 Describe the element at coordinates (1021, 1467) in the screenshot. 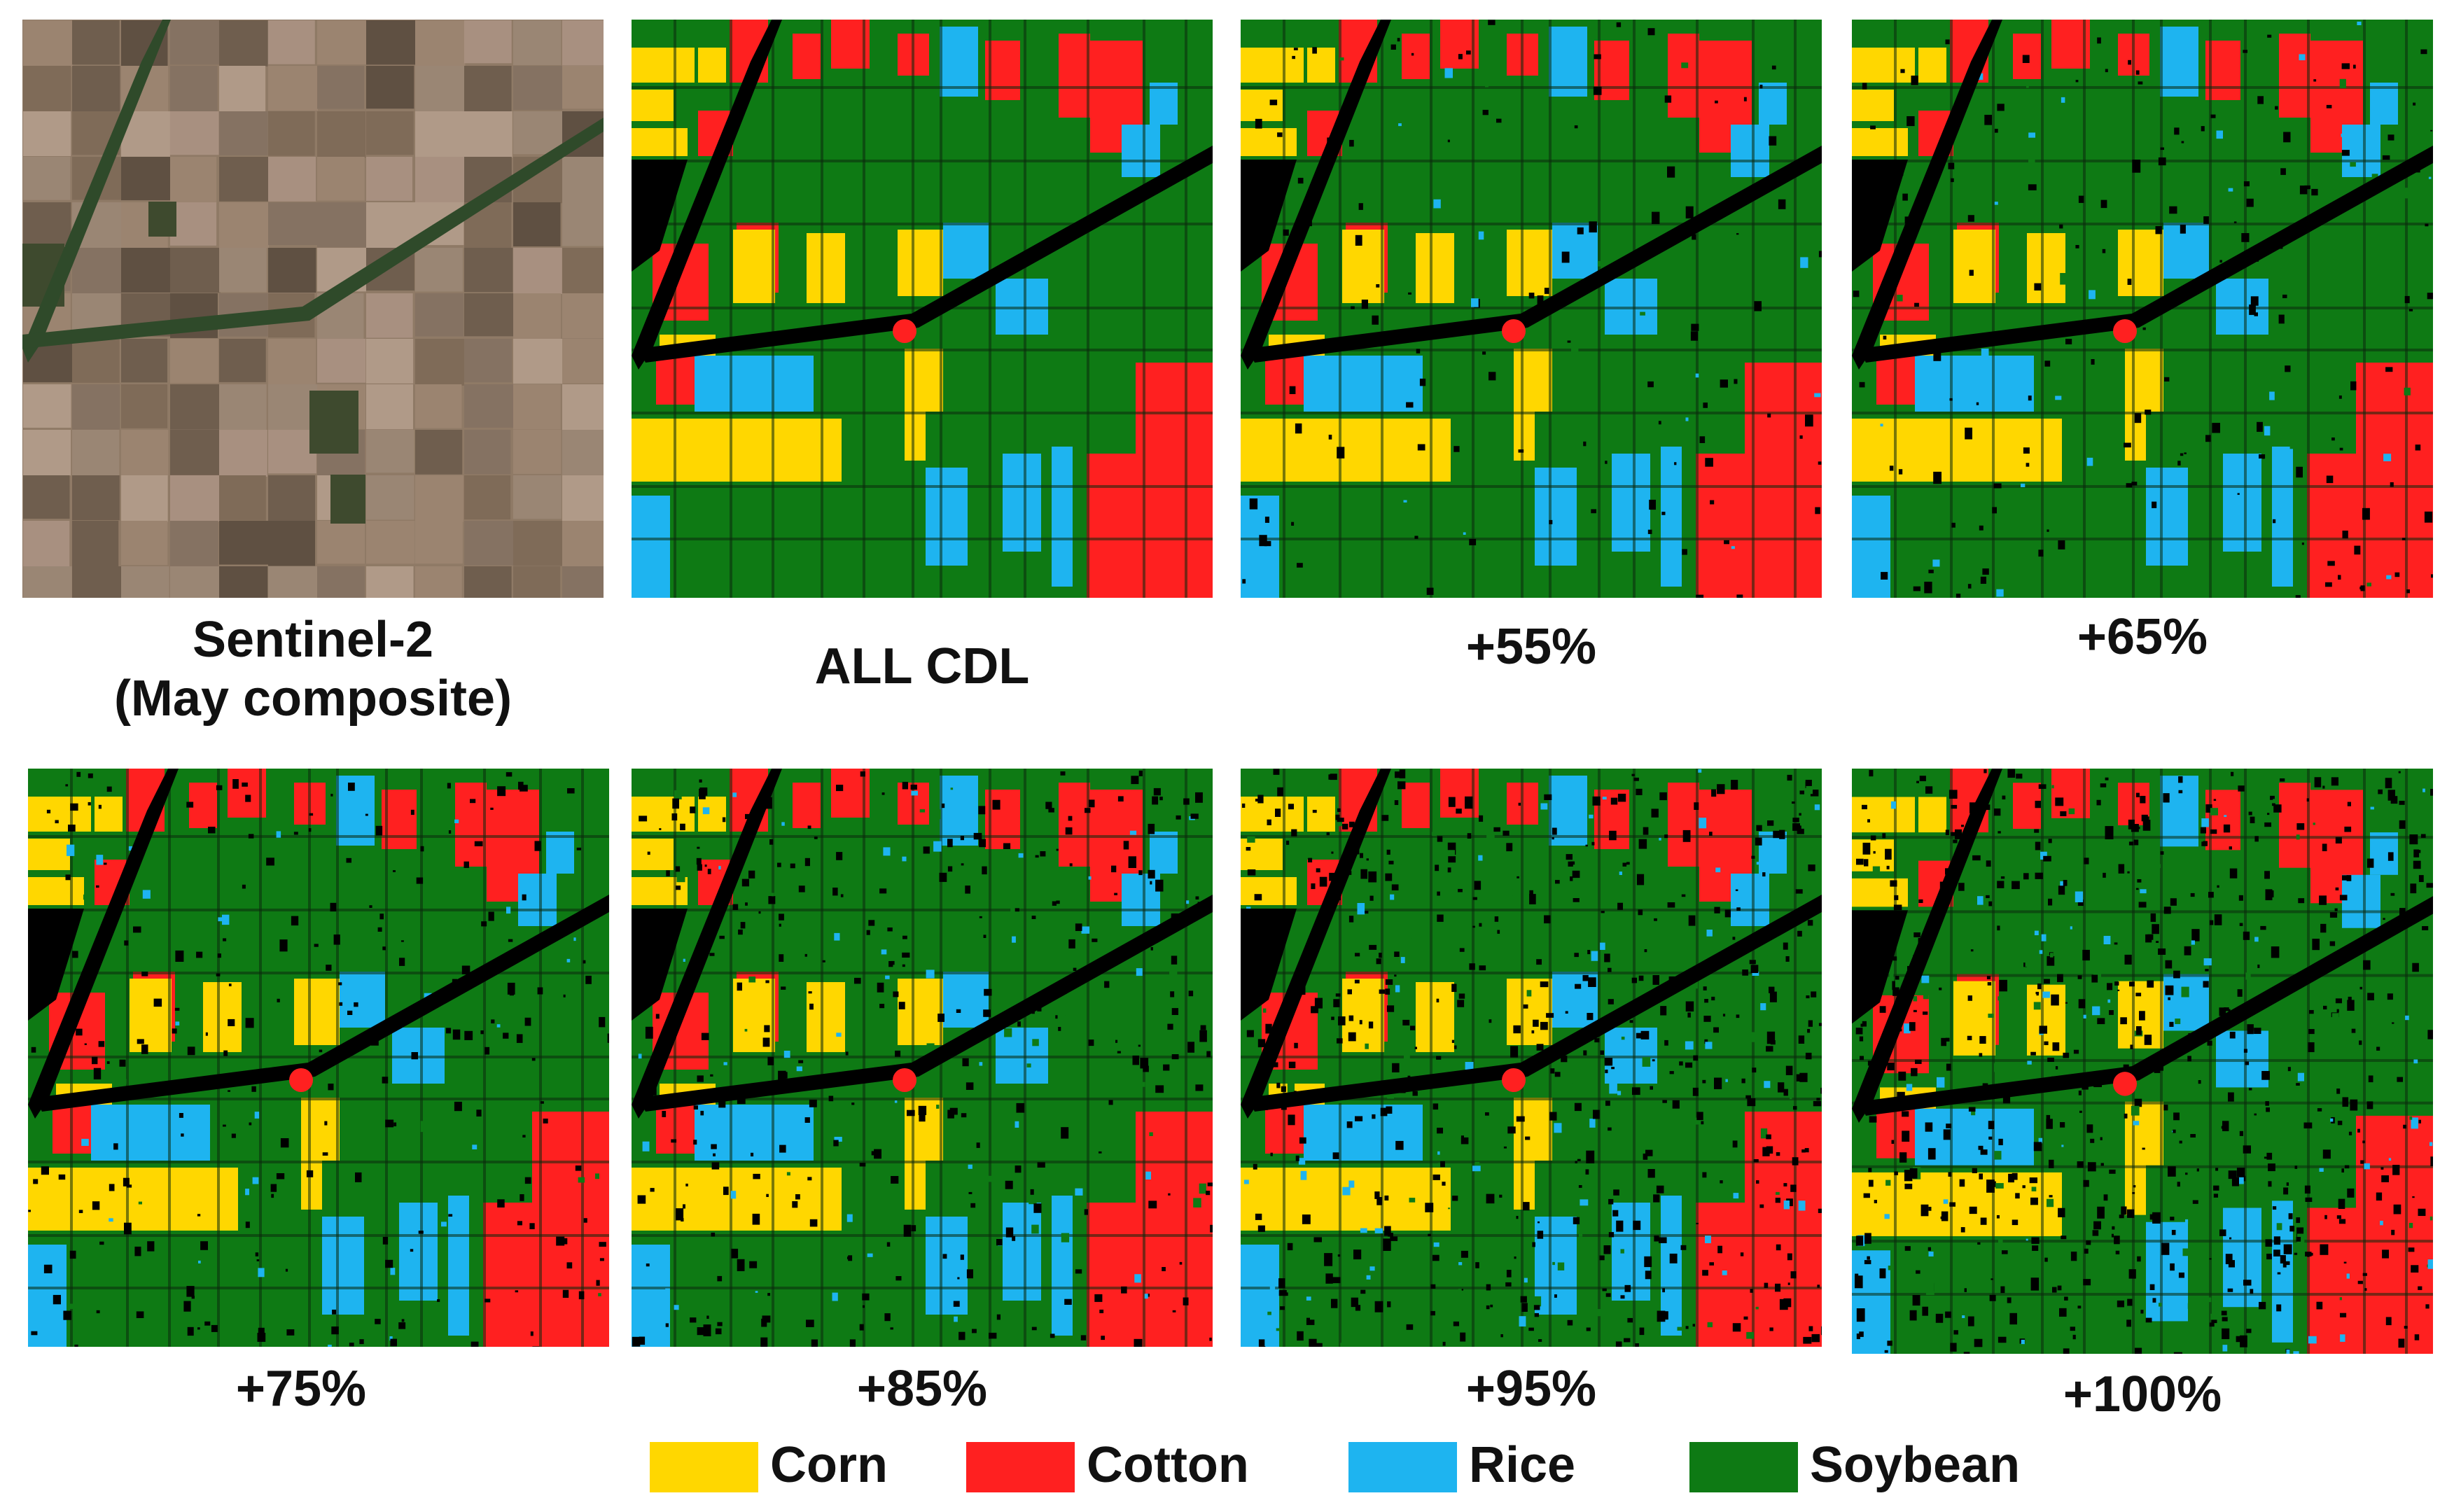

I see `legend-swatch-cotton` at that location.